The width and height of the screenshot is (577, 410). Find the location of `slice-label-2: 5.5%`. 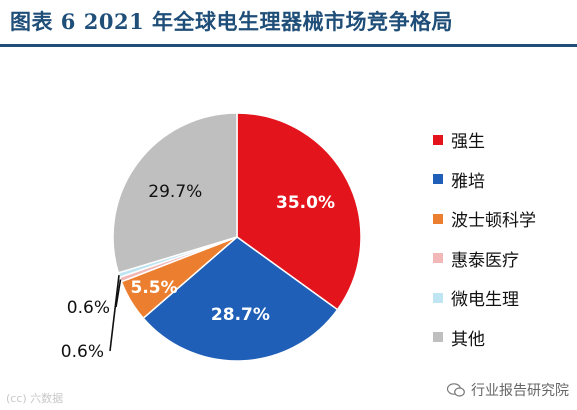

slice-label-2: 5.5% is located at coordinates (154, 288).